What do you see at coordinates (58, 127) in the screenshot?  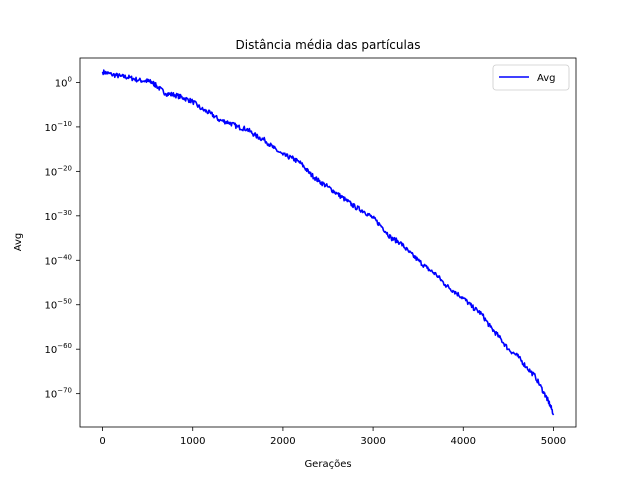 I see `y-tick-label: 10−10` at bounding box center [58, 127].